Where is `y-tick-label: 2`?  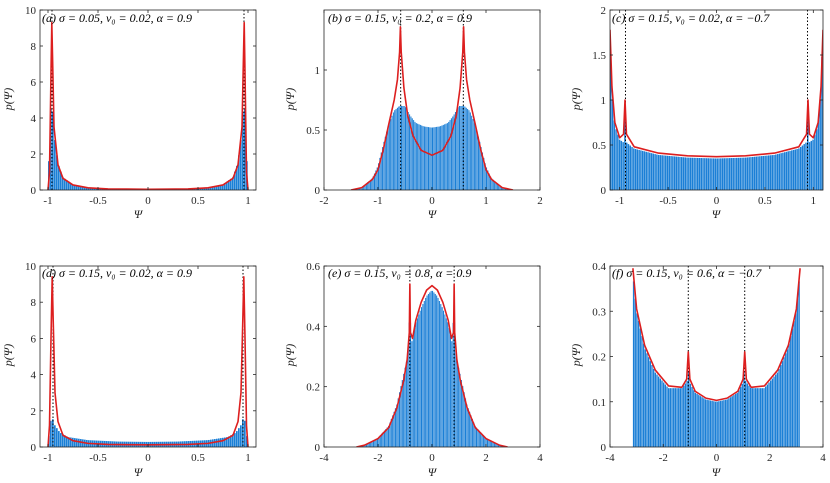
y-tick-label: 2 is located at coordinates (34, 155).